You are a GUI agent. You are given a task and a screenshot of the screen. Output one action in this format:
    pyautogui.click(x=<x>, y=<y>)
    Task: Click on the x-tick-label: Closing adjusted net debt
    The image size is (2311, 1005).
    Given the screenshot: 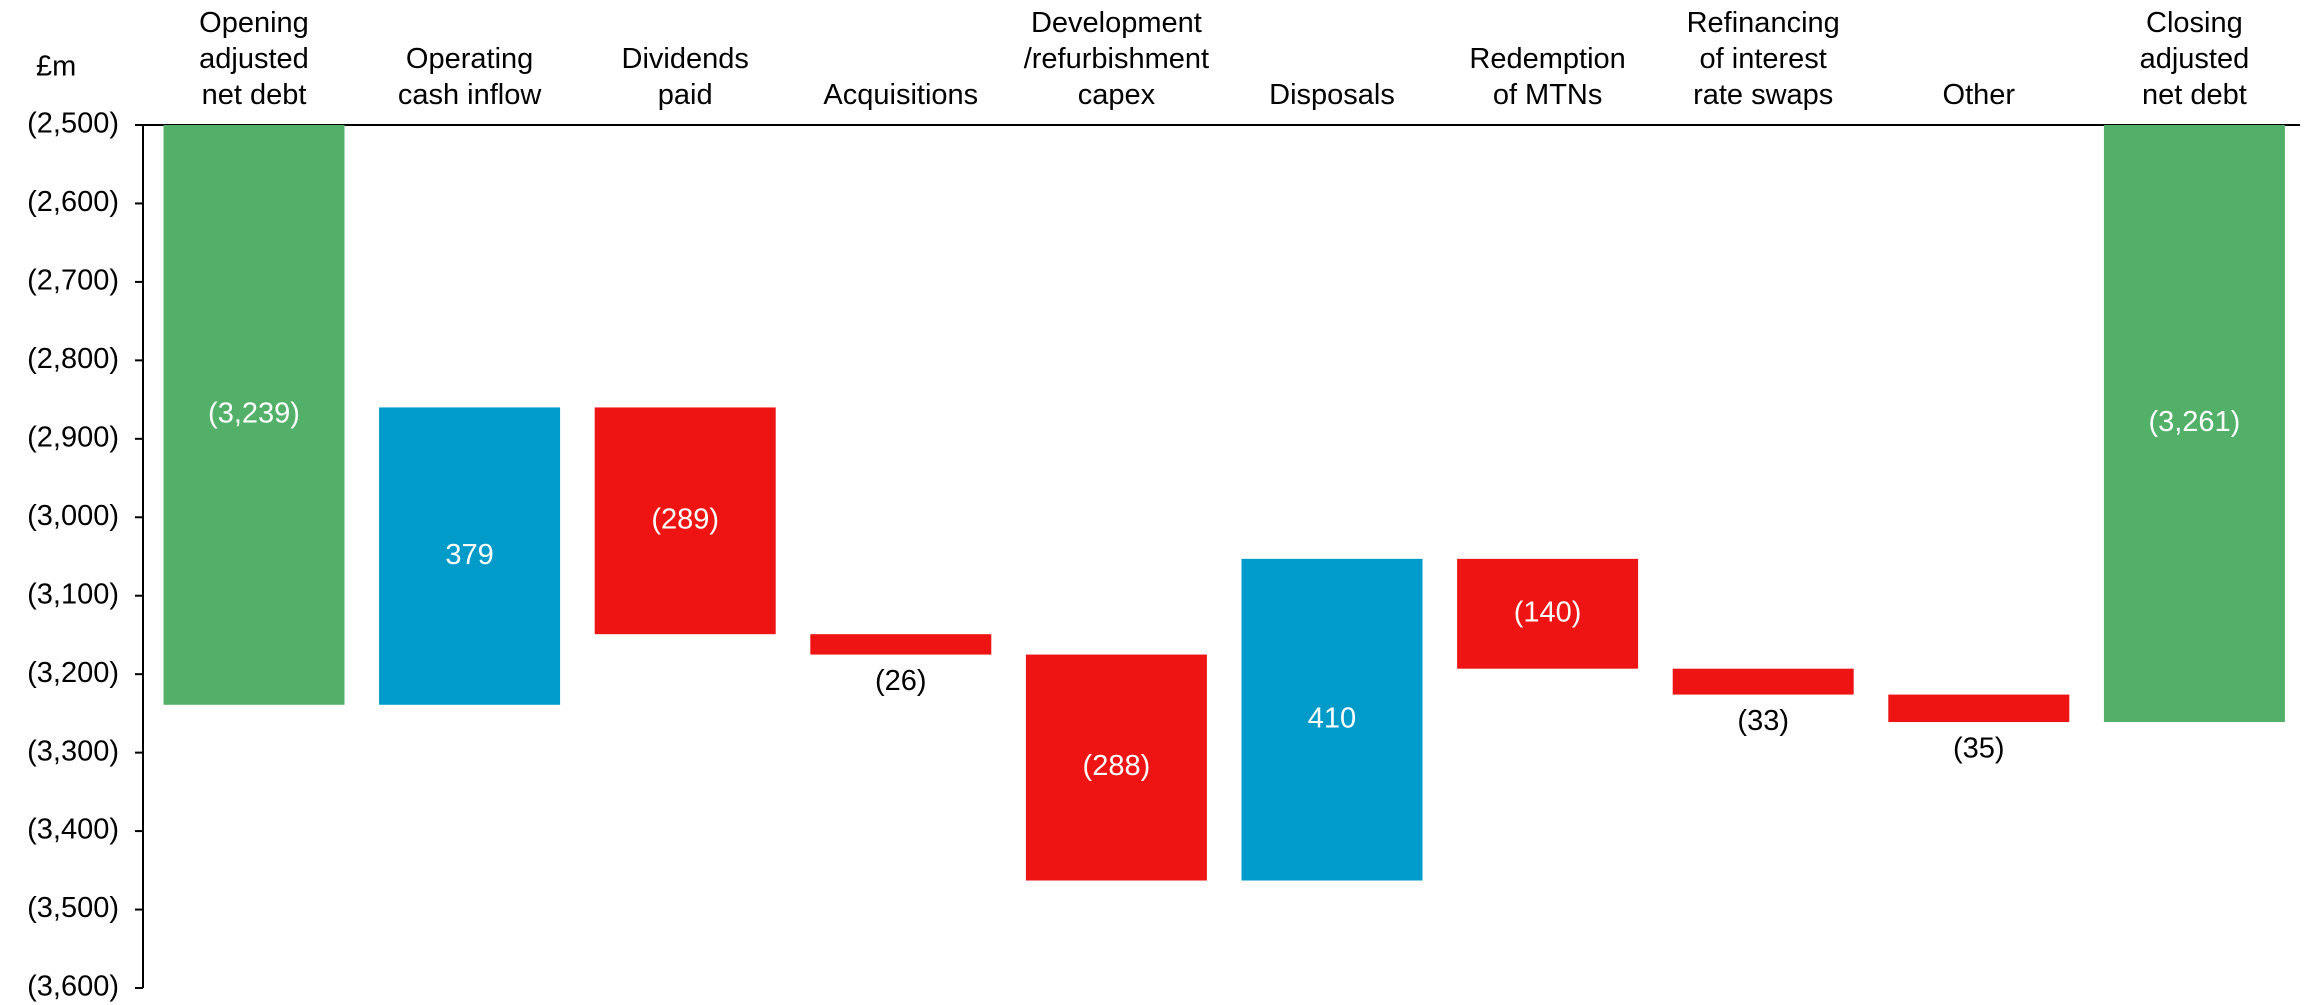 What is the action you would take?
    pyautogui.click(x=2194, y=59)
    